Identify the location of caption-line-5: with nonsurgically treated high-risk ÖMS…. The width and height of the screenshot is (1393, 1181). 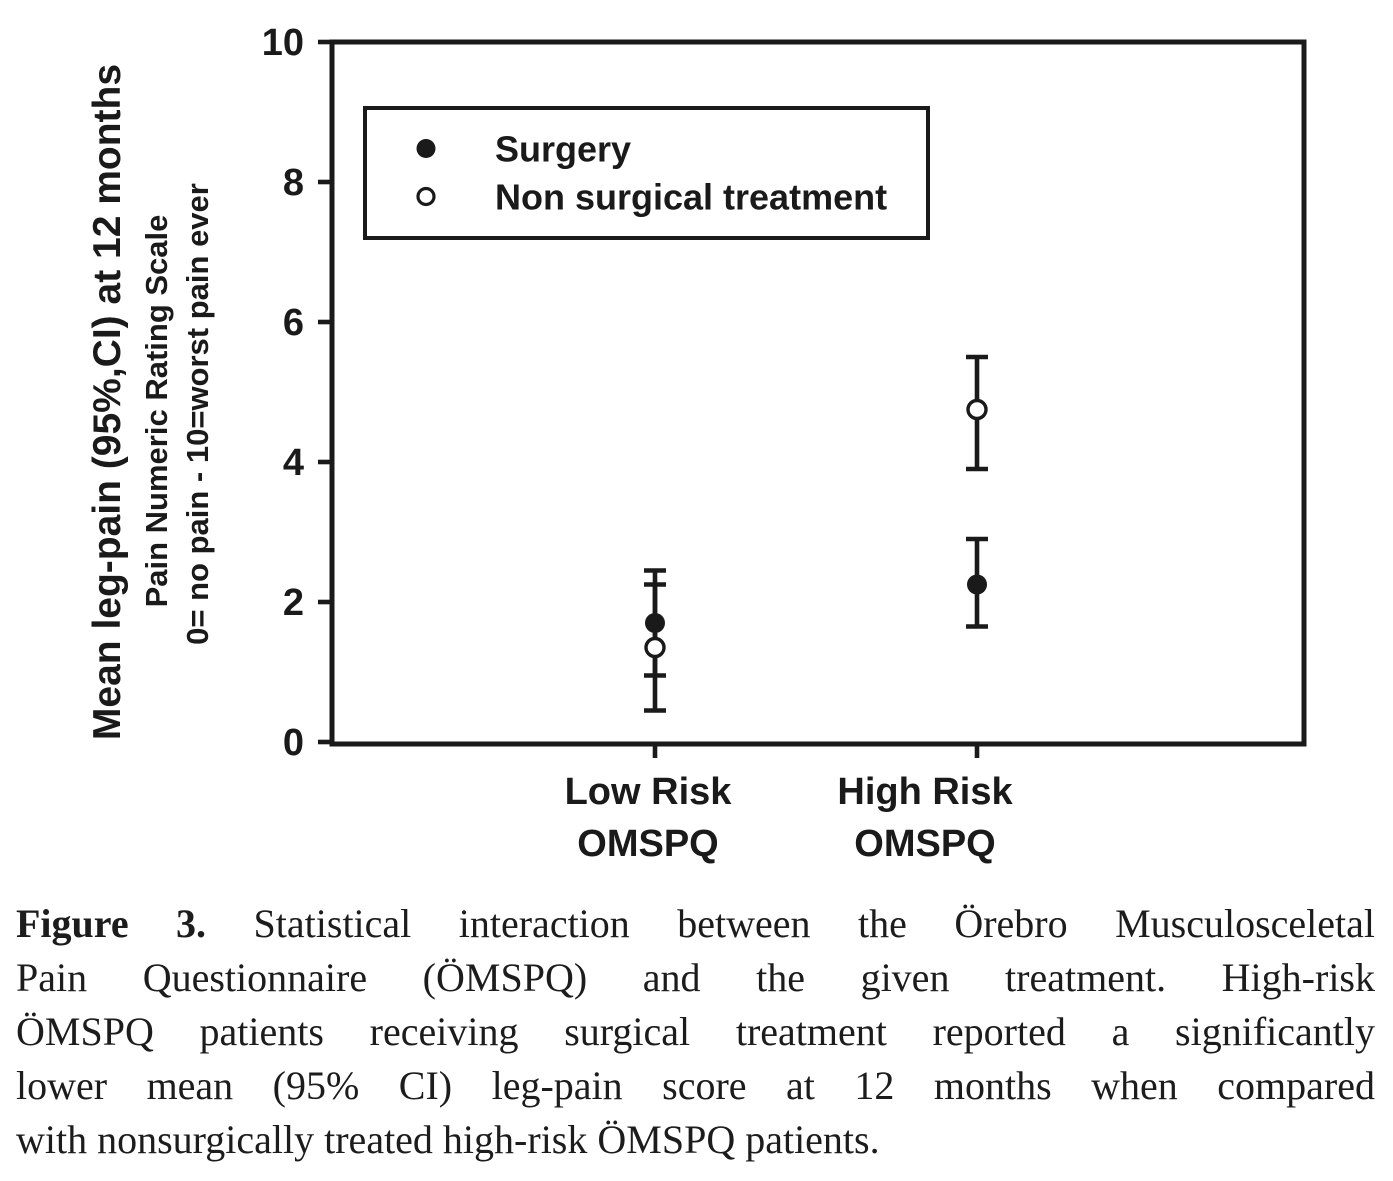
(448, 1139).